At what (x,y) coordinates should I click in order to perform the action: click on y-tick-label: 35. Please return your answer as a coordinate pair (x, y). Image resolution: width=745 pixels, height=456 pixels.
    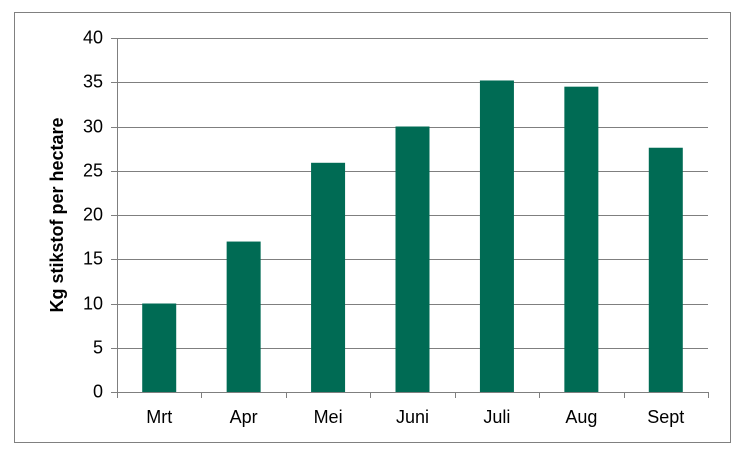
    Looking at the image, I should click on (93, 81).